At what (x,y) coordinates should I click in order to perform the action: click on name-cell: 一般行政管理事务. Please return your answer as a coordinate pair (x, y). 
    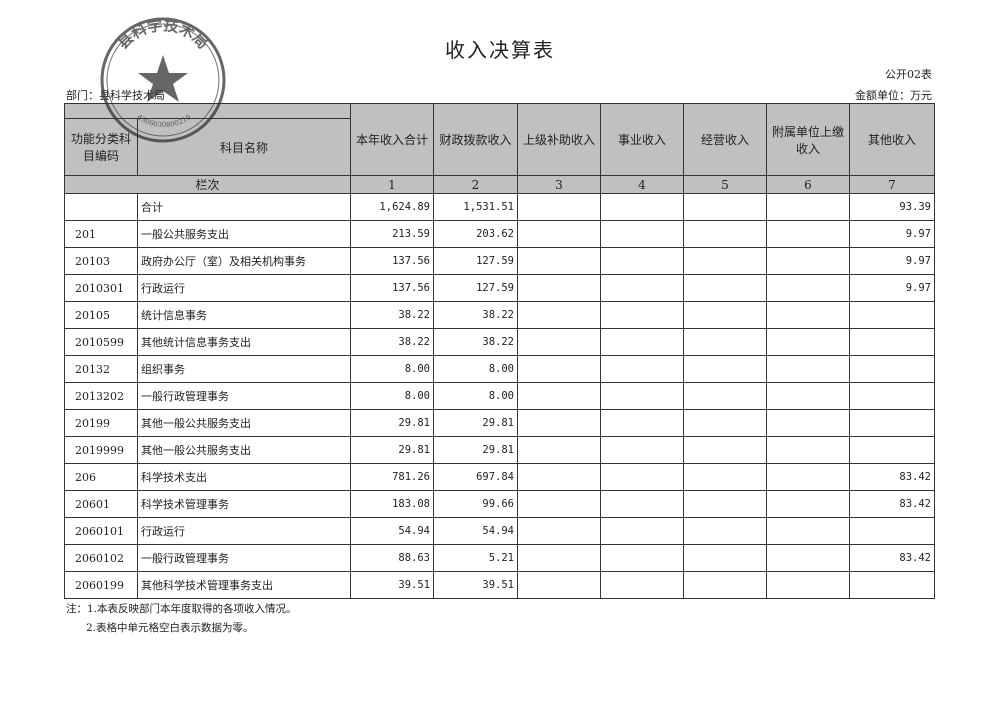
    Looking at the image, I should click on (244, 558).